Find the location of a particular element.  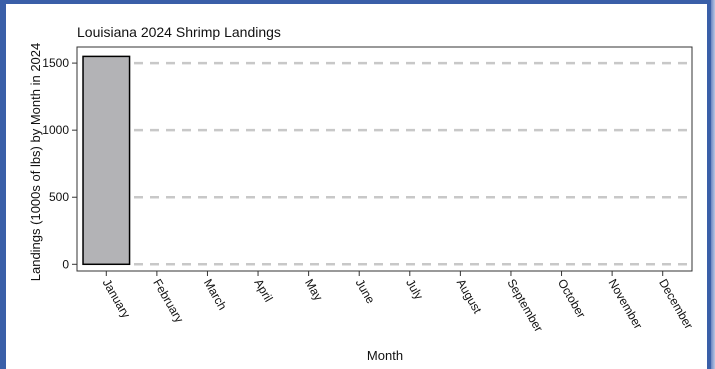

y-tick-label: 1000 is located at coordinates (55, 130).